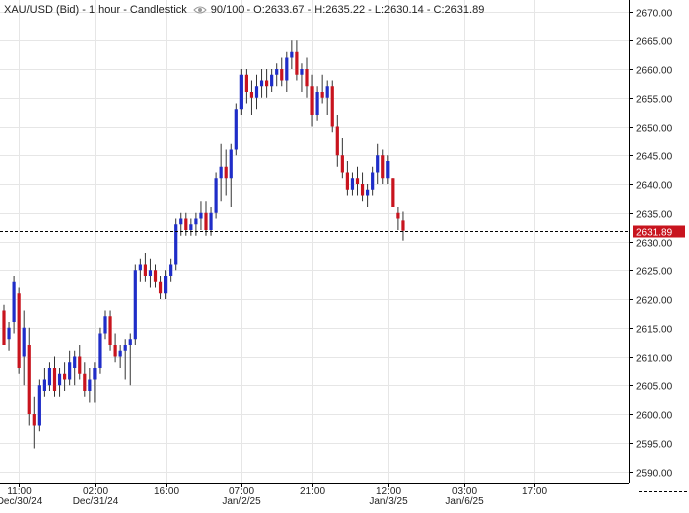 The image size is (689, 513). What do you see at coordinates (21, 501) in the screenshot?
I see `x-tick-date: Dec/30/24` at bounding box center [21, 501].